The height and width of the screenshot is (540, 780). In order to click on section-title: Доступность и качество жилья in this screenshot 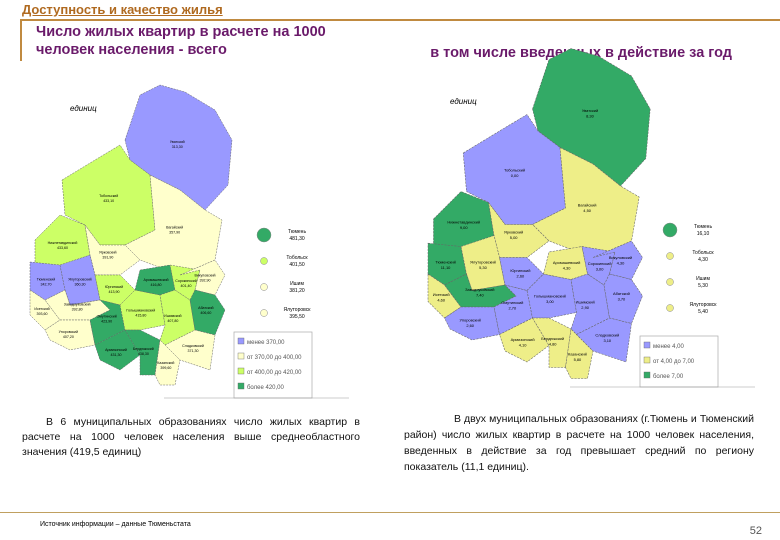, I will do `click(122, 9)`.